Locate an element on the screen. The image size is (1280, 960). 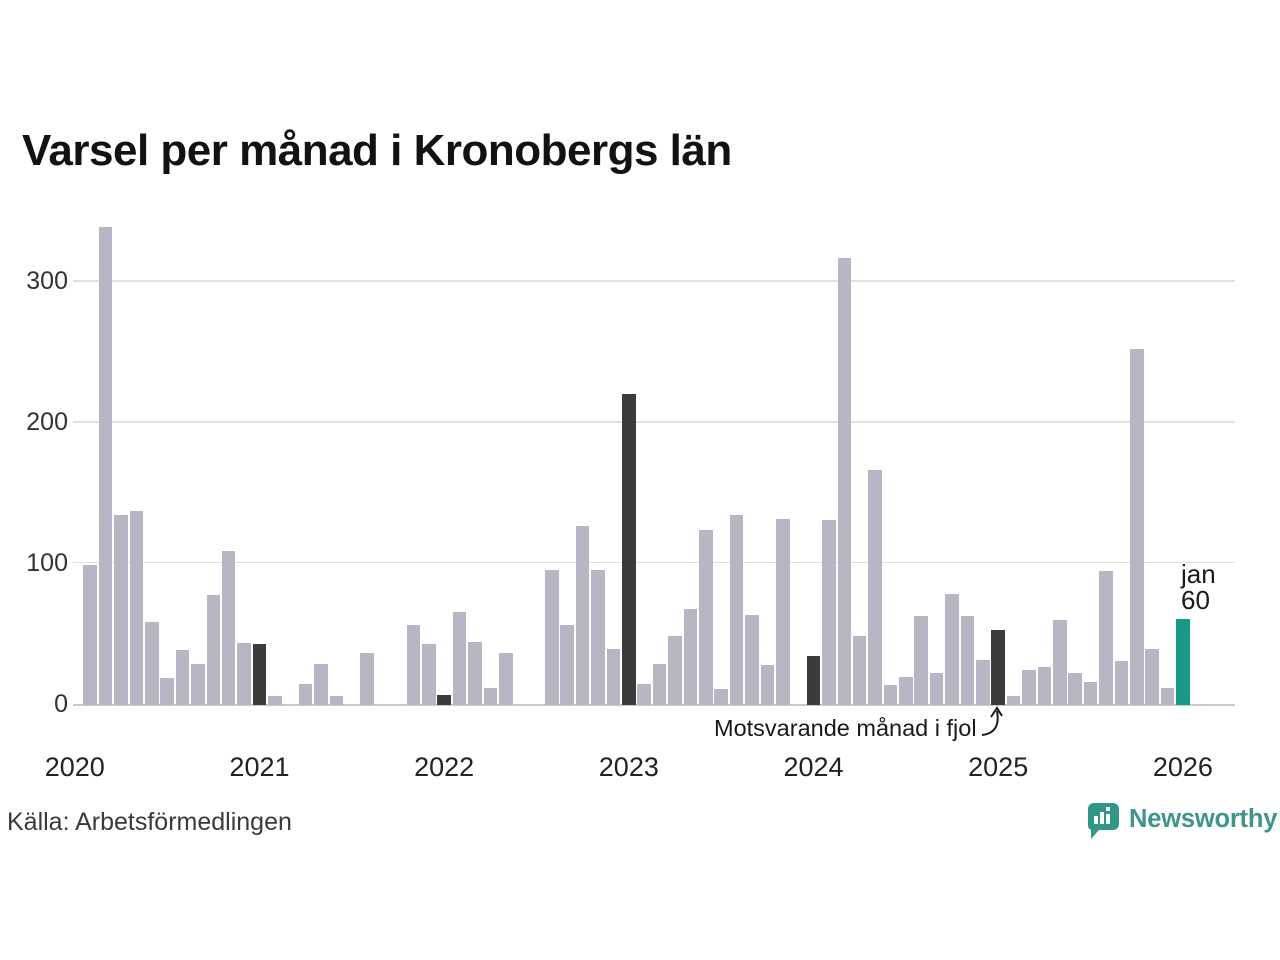
newsworthy-logo: Newsworthy is located at coordinates (1182, 821).